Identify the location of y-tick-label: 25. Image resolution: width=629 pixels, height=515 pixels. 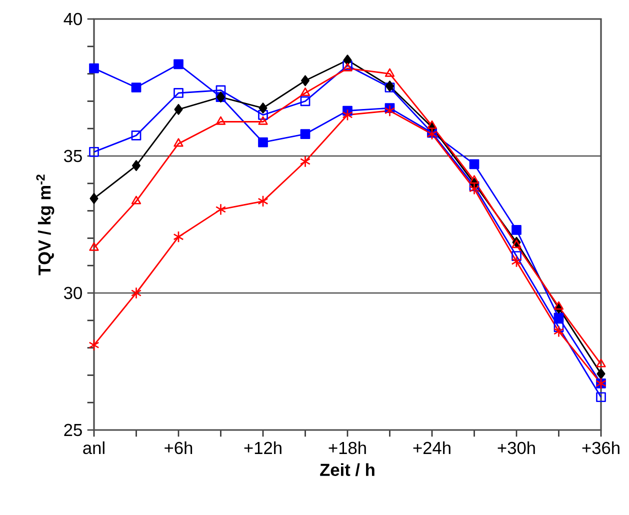
(73, 430).